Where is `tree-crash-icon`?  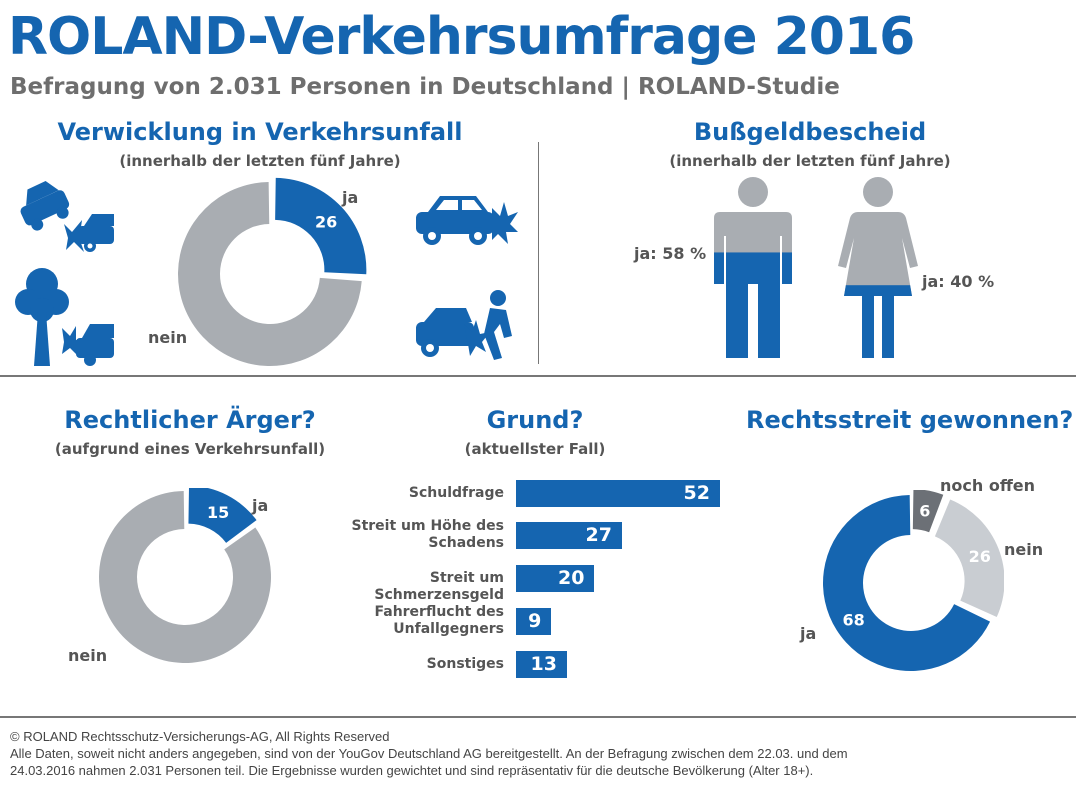
tree-crash-icon is located at coordinates (64, 317).